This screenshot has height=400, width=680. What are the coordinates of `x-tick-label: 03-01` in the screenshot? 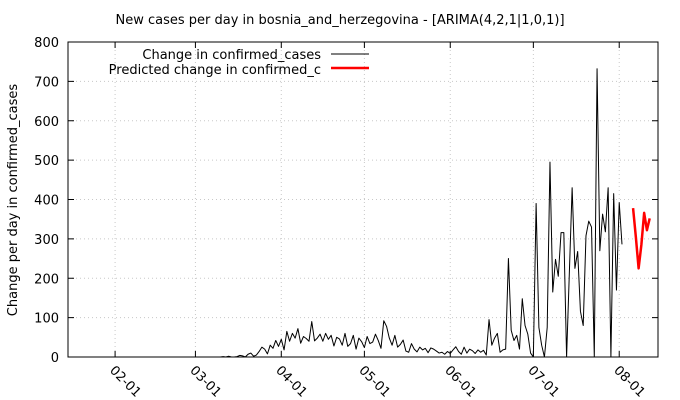 It's located at (205, 381).